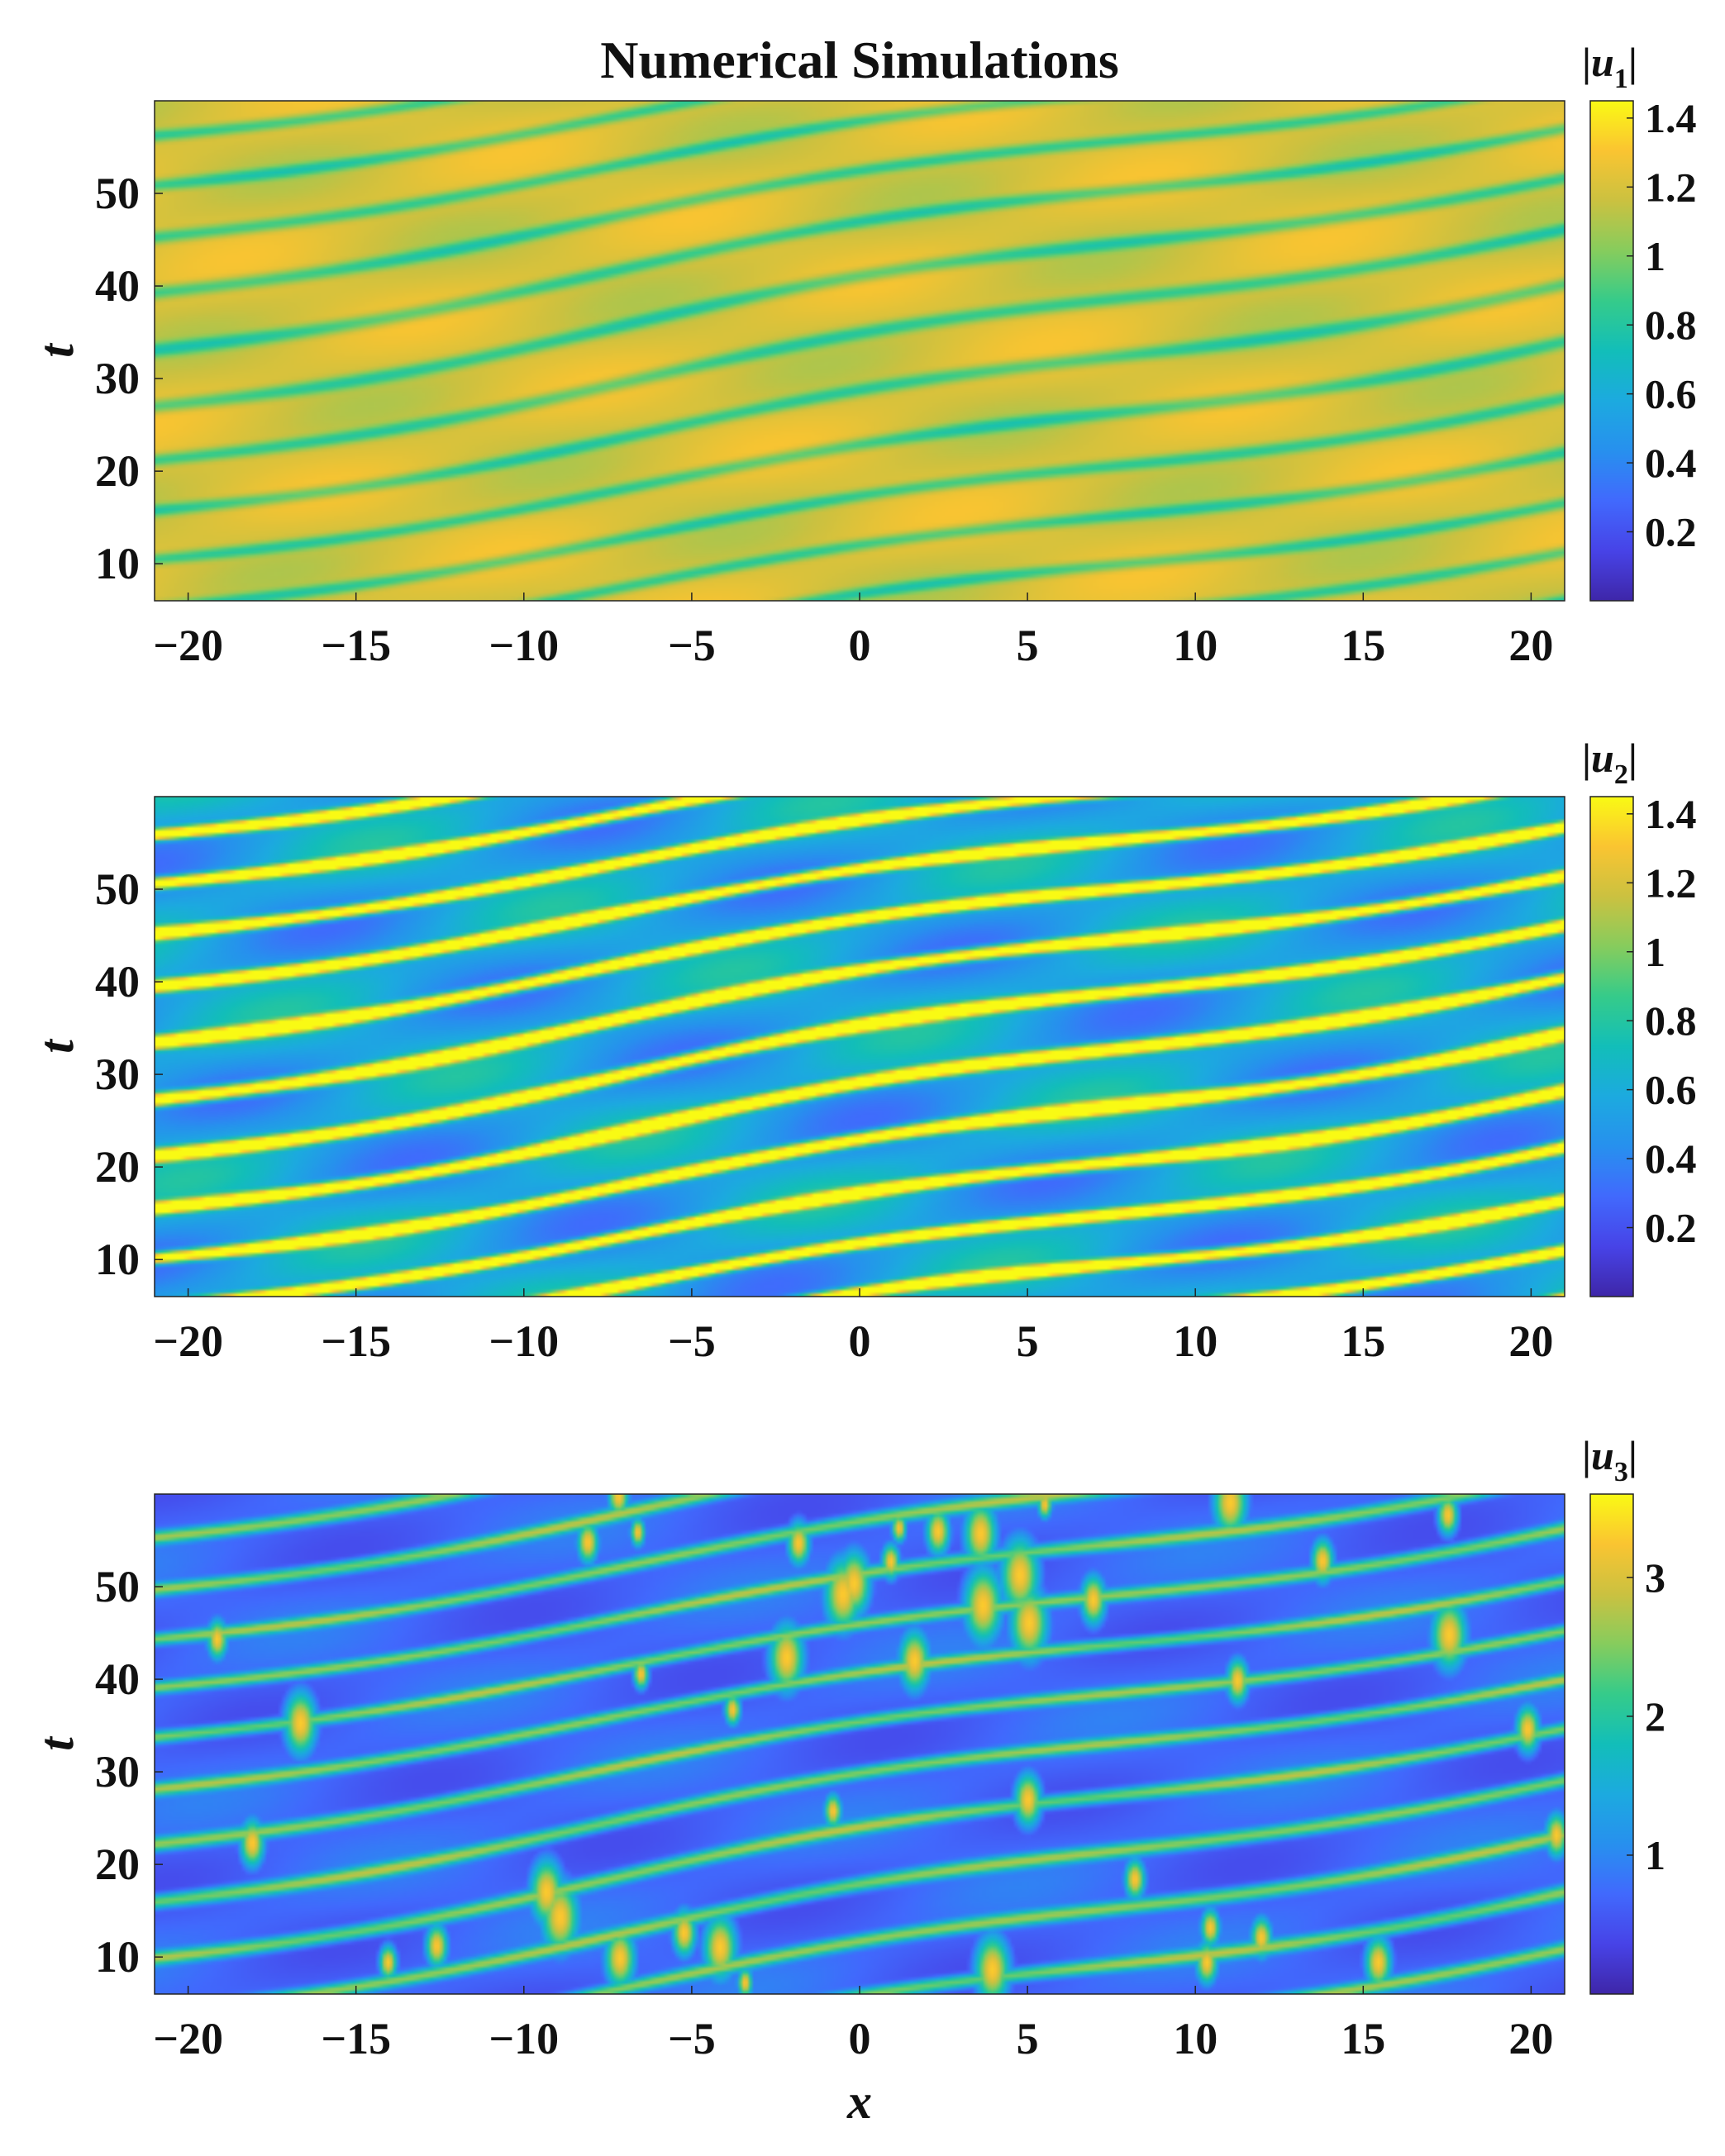  Describe the element at coordinates (859, 2101) in the screenshot. I see `x-axis-label: x` at that location.